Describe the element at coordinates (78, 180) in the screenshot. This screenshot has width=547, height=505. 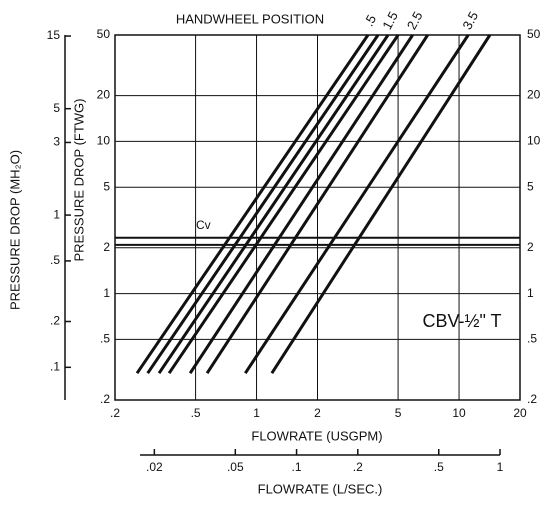
I see `y-axis-label: PRESSURE DROP (FTWG)` at that location.